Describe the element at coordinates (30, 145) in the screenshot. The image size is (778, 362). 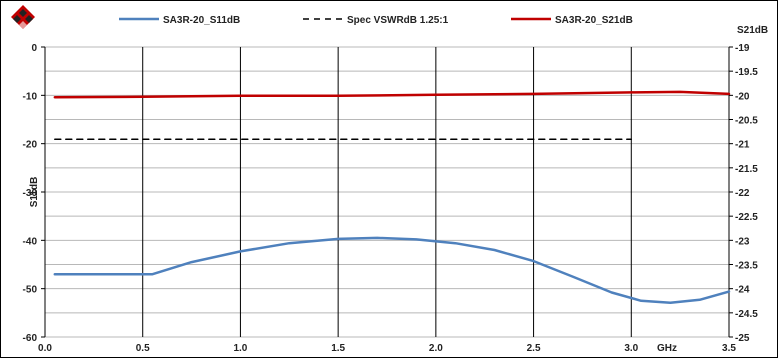
I see `y-tick-label: -20` at that location.